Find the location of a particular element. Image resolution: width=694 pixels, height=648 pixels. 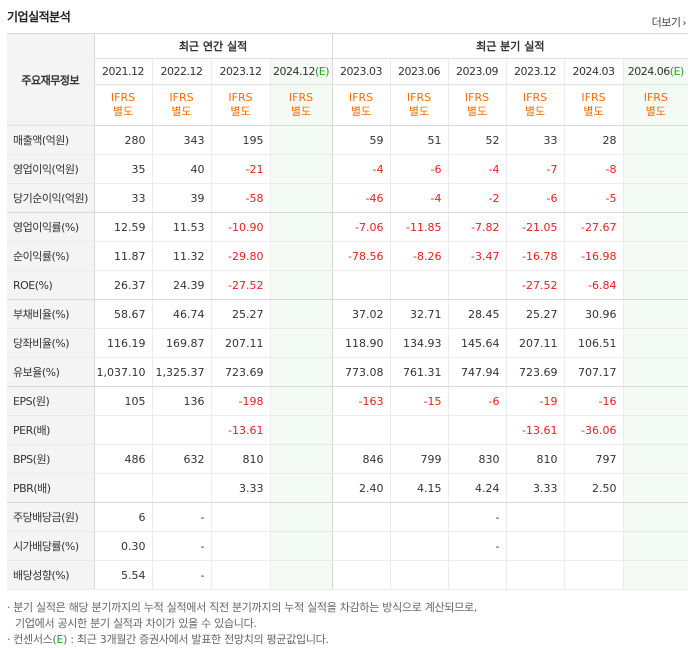

quarterly-value: 3.33 is located at coordinates (535, 488).